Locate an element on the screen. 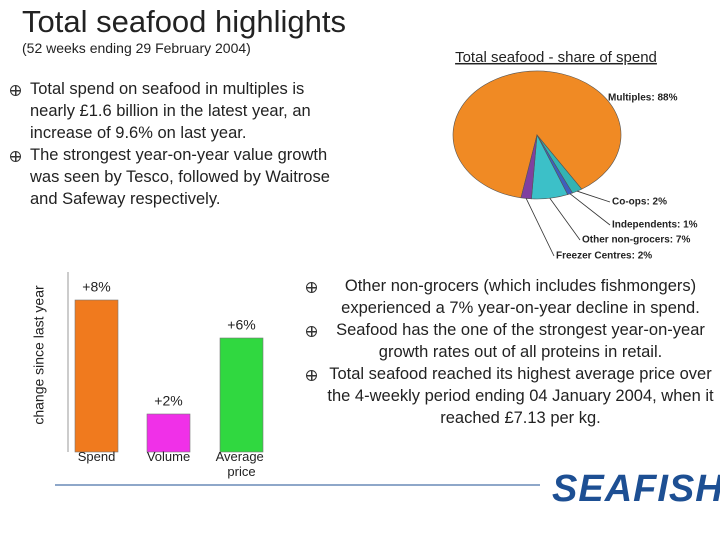 Image resolution: width=720 pixels, height=540 pixels. y-axis-label: change since last year is located at coordinates (39, 355).